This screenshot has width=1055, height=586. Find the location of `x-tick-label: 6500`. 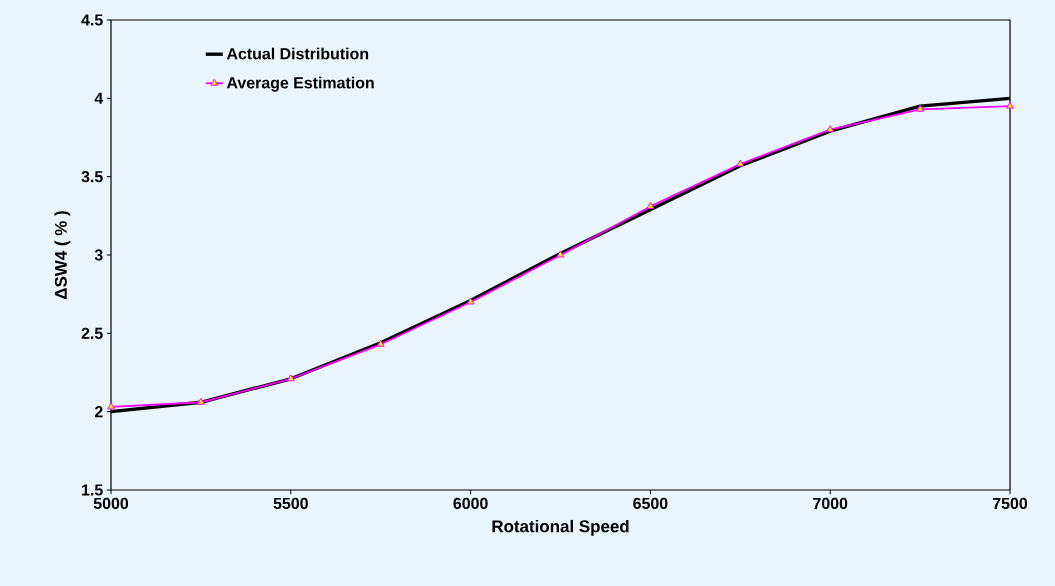

x-tick-label: 6500 is located at coordinates (650, 503).